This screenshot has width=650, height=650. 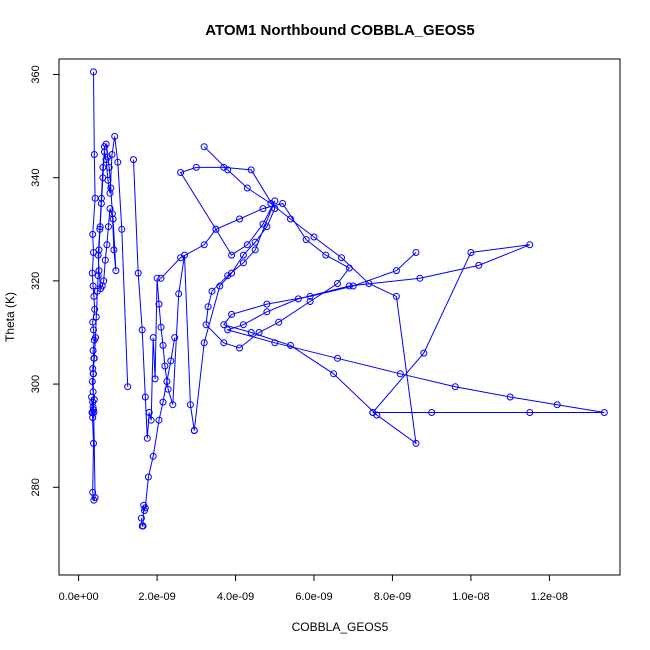 What do you see at coordinates (392, 597) in the screenshot?
I see `x-tick-label: 8.0e-09` at bounding box center [392, 597].